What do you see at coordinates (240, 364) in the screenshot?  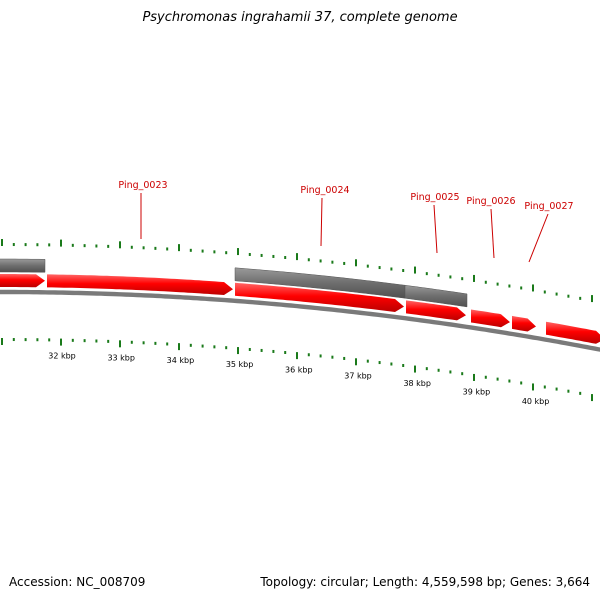 I see `kbp-label: 35 kbp` at bounding box center [240, 364].